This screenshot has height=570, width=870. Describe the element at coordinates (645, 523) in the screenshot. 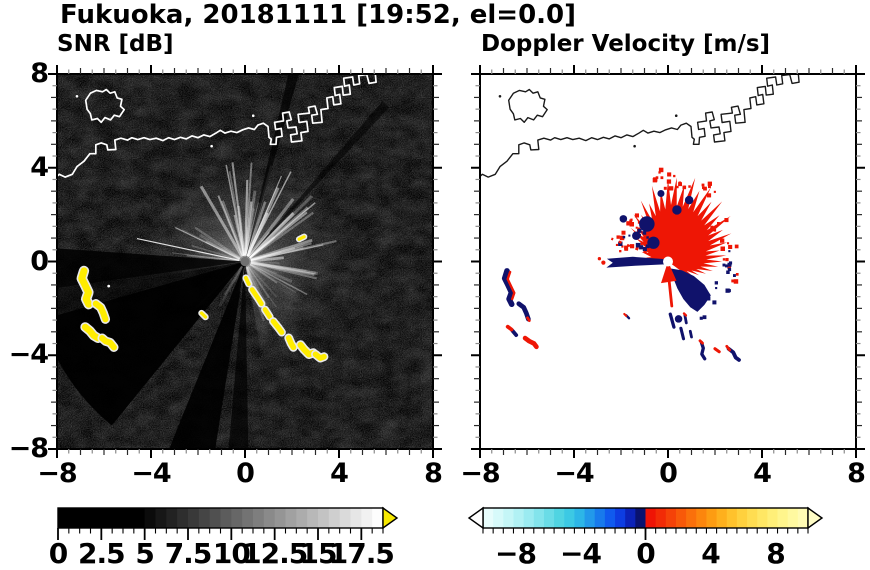

I see `velocity-colorbar` at that location.